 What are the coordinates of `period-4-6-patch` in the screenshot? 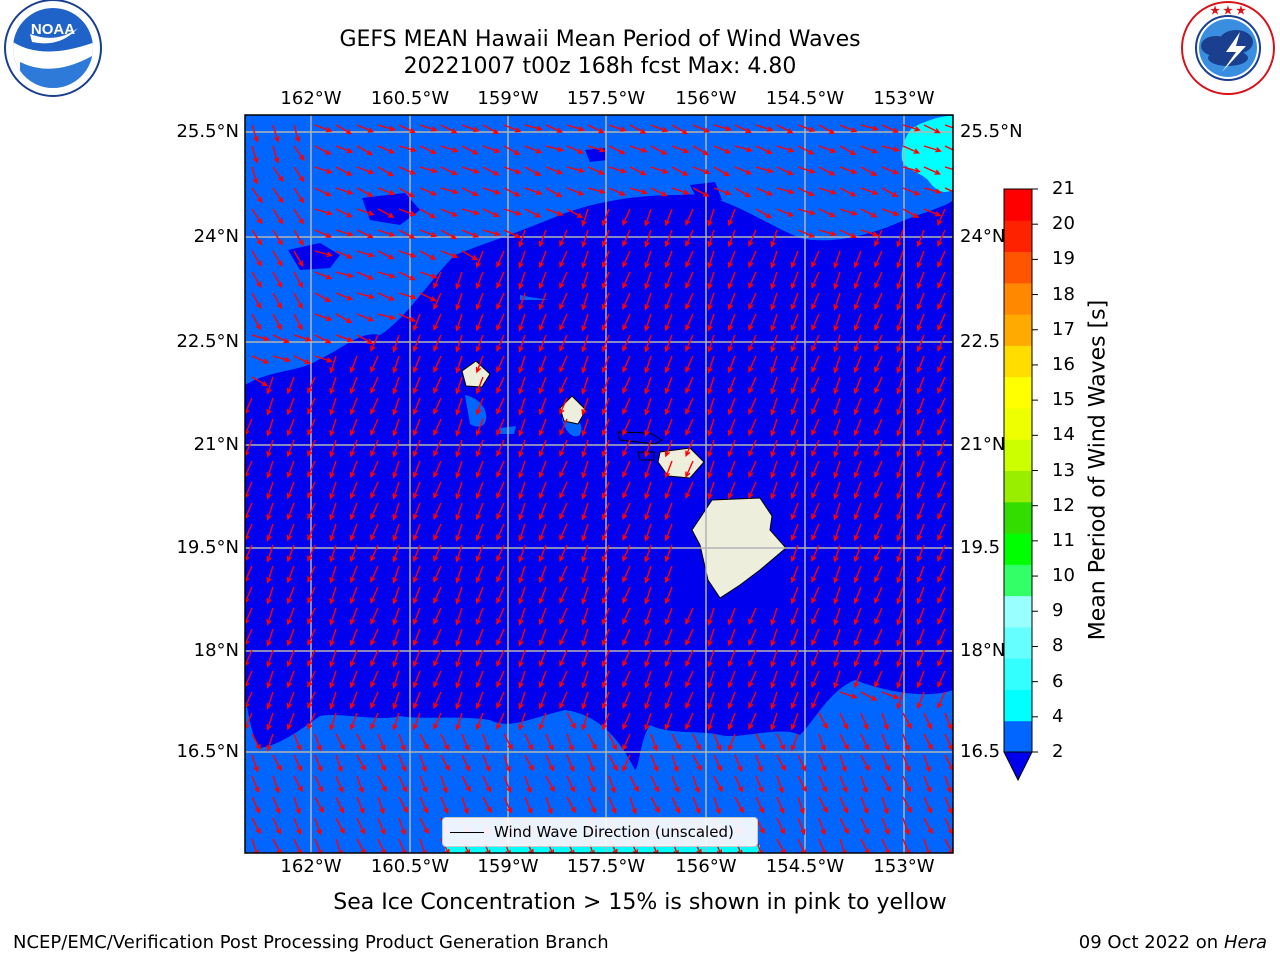 It's located at (927, 153).